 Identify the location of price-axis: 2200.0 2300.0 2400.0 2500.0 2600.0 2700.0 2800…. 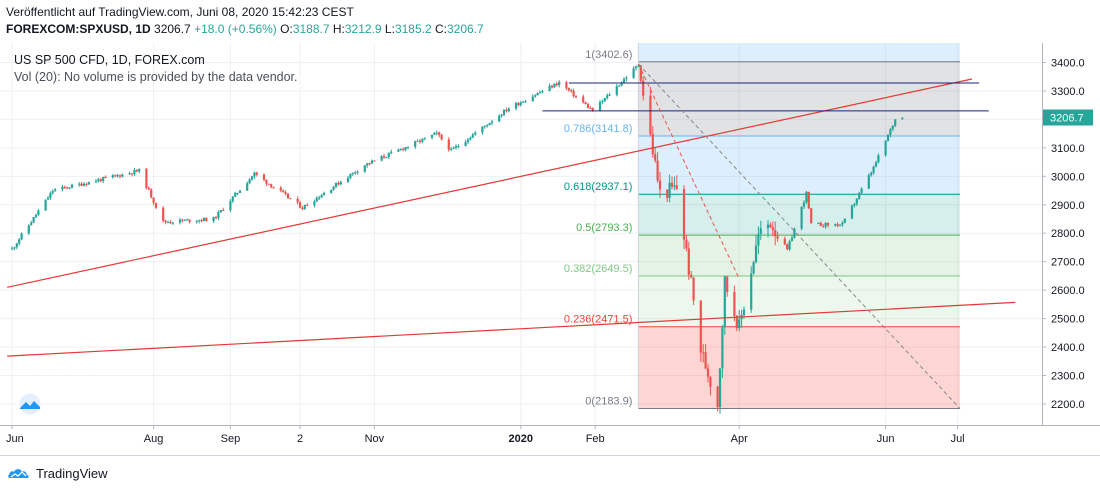
(1071, 234).